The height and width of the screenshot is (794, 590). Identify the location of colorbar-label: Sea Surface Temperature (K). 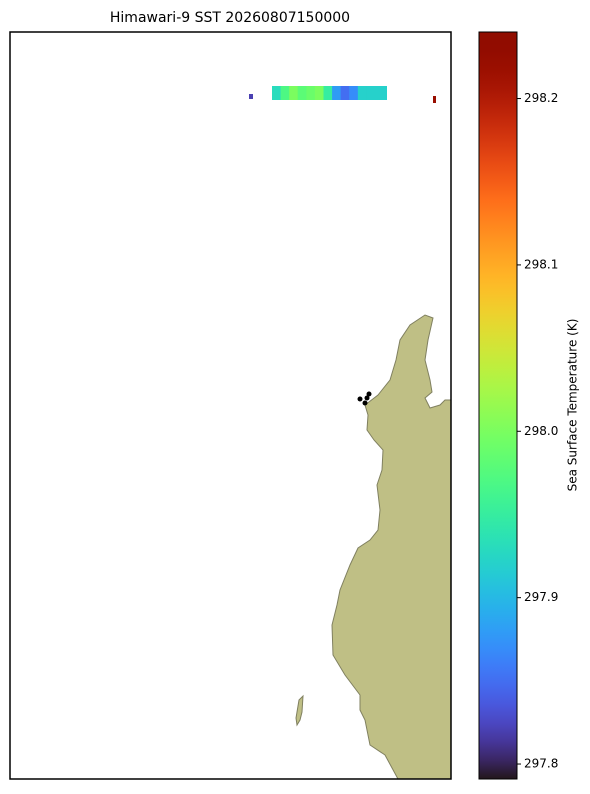
(573, 405).